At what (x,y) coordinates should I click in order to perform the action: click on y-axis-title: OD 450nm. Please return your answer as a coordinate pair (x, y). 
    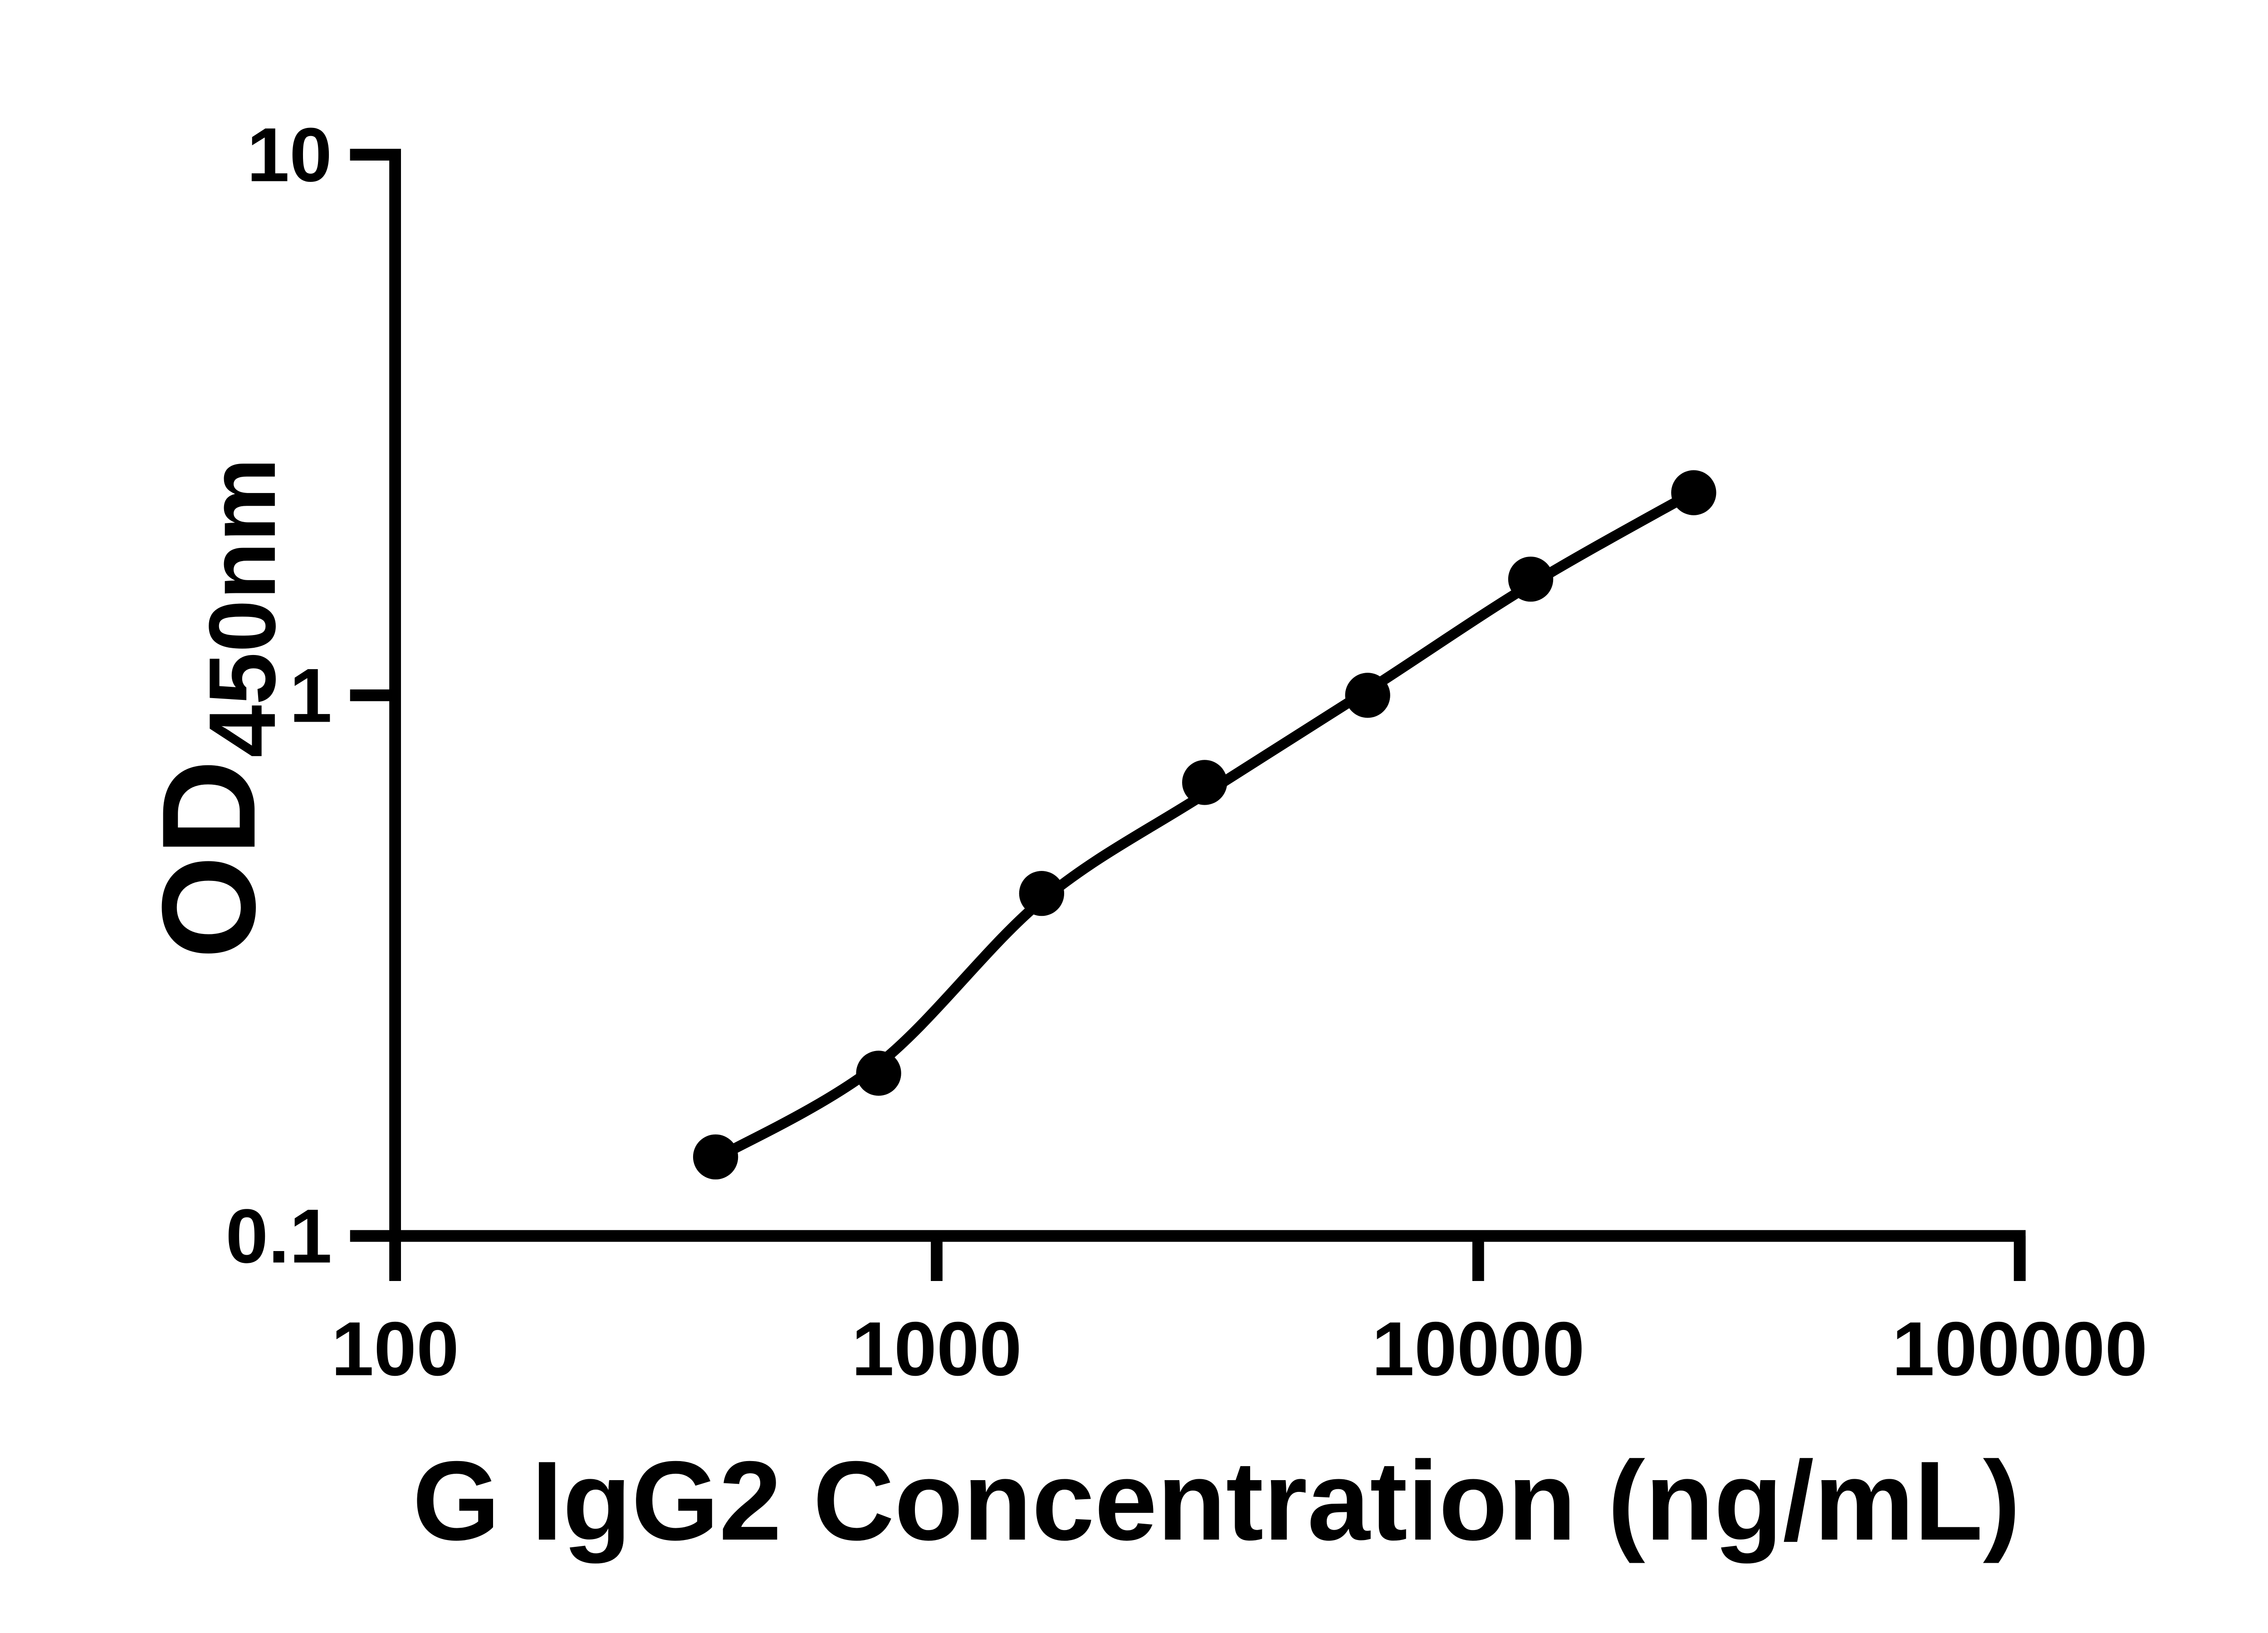
    Looking at the image, I should click on (215, 708).